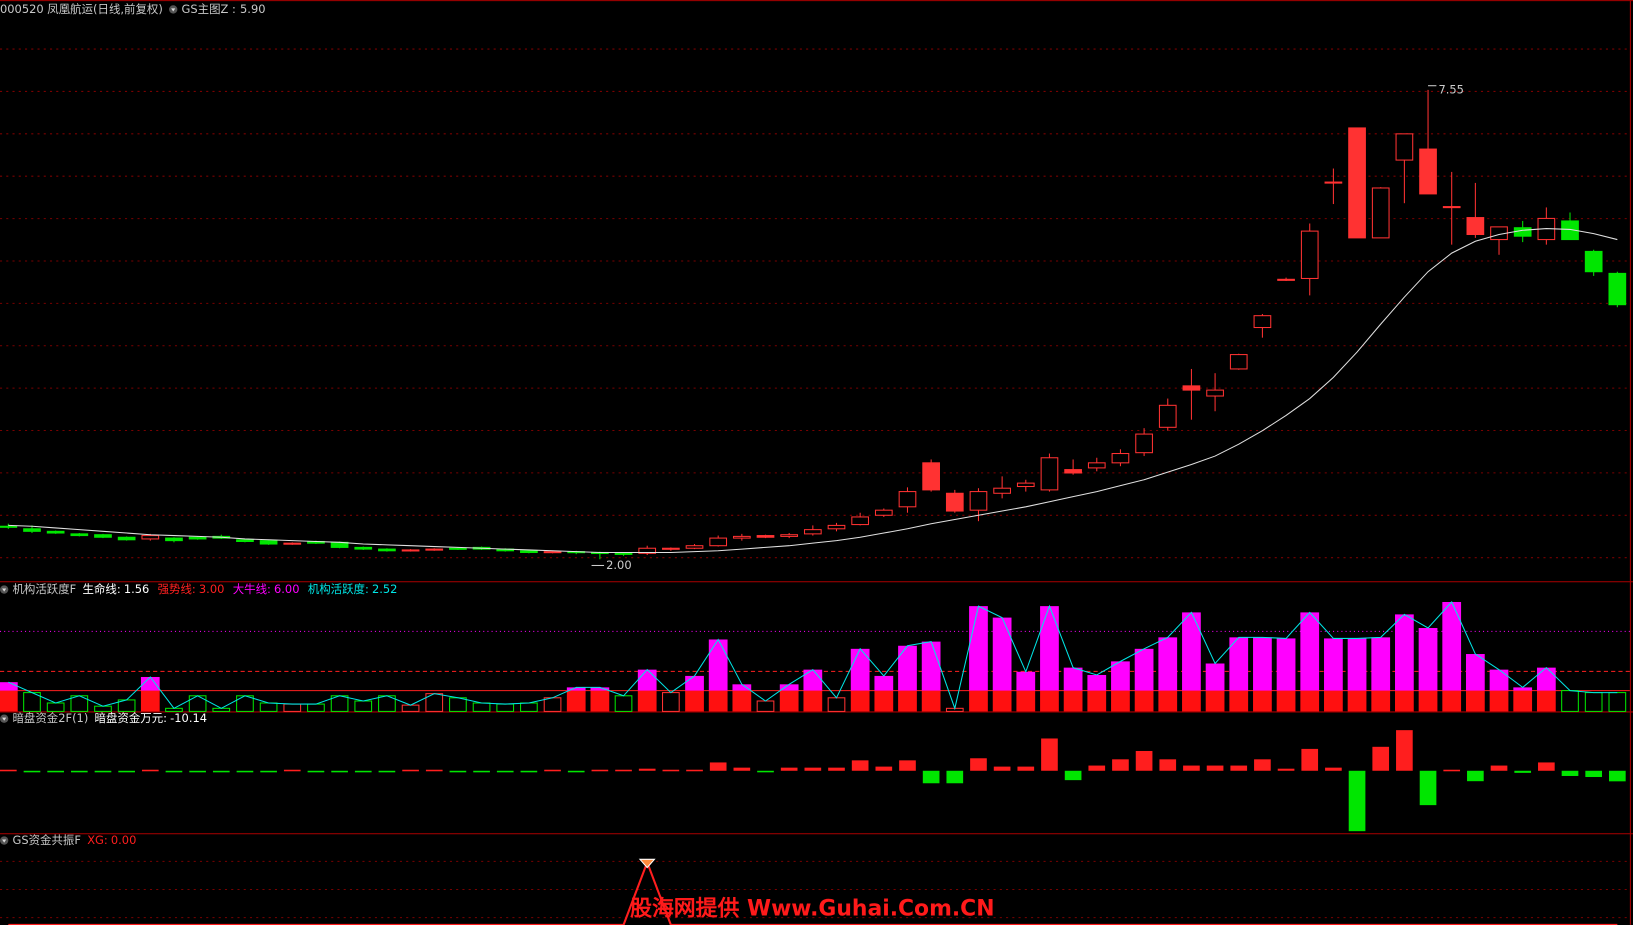 Image resolution: width=1633 pixels, height=925 pixels. Describe the element at coordinates (50, 718) in the screenshot. I see `panel-title: 暗盘资金2F(1)` at that location.